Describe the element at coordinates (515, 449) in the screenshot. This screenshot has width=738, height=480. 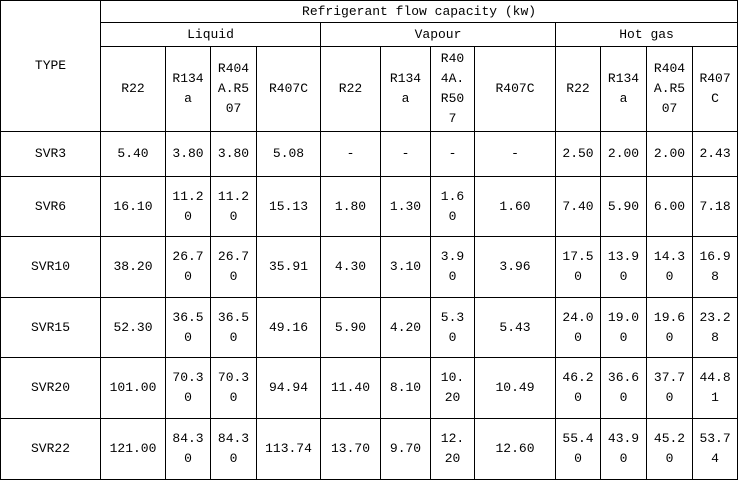
I see `cell: 12.60` at that location.